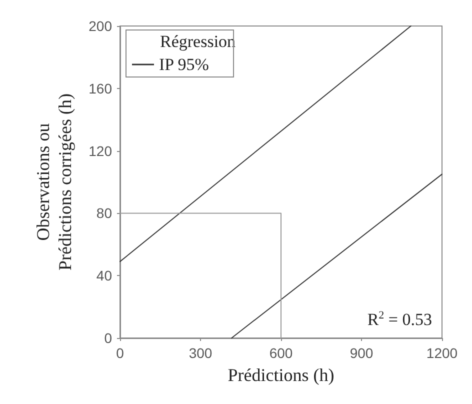 The width and height of the screenshot is (472, 404). I want to click on y-axis-title: Observations ou Prédictions corrigées (h), so click(54, 182).